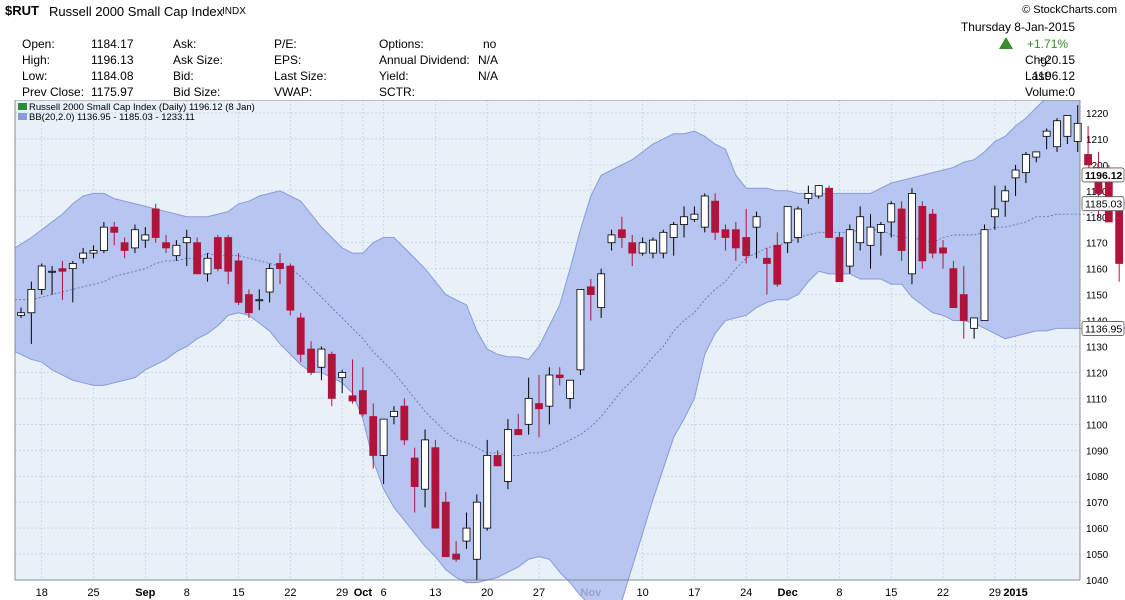 Image resolution: width=1125 pixels, height=600 pixels. Describe the element at coordinates (1069, 10) in the screenshot. I see `copyright-link: © StockCharts.com` at that location.